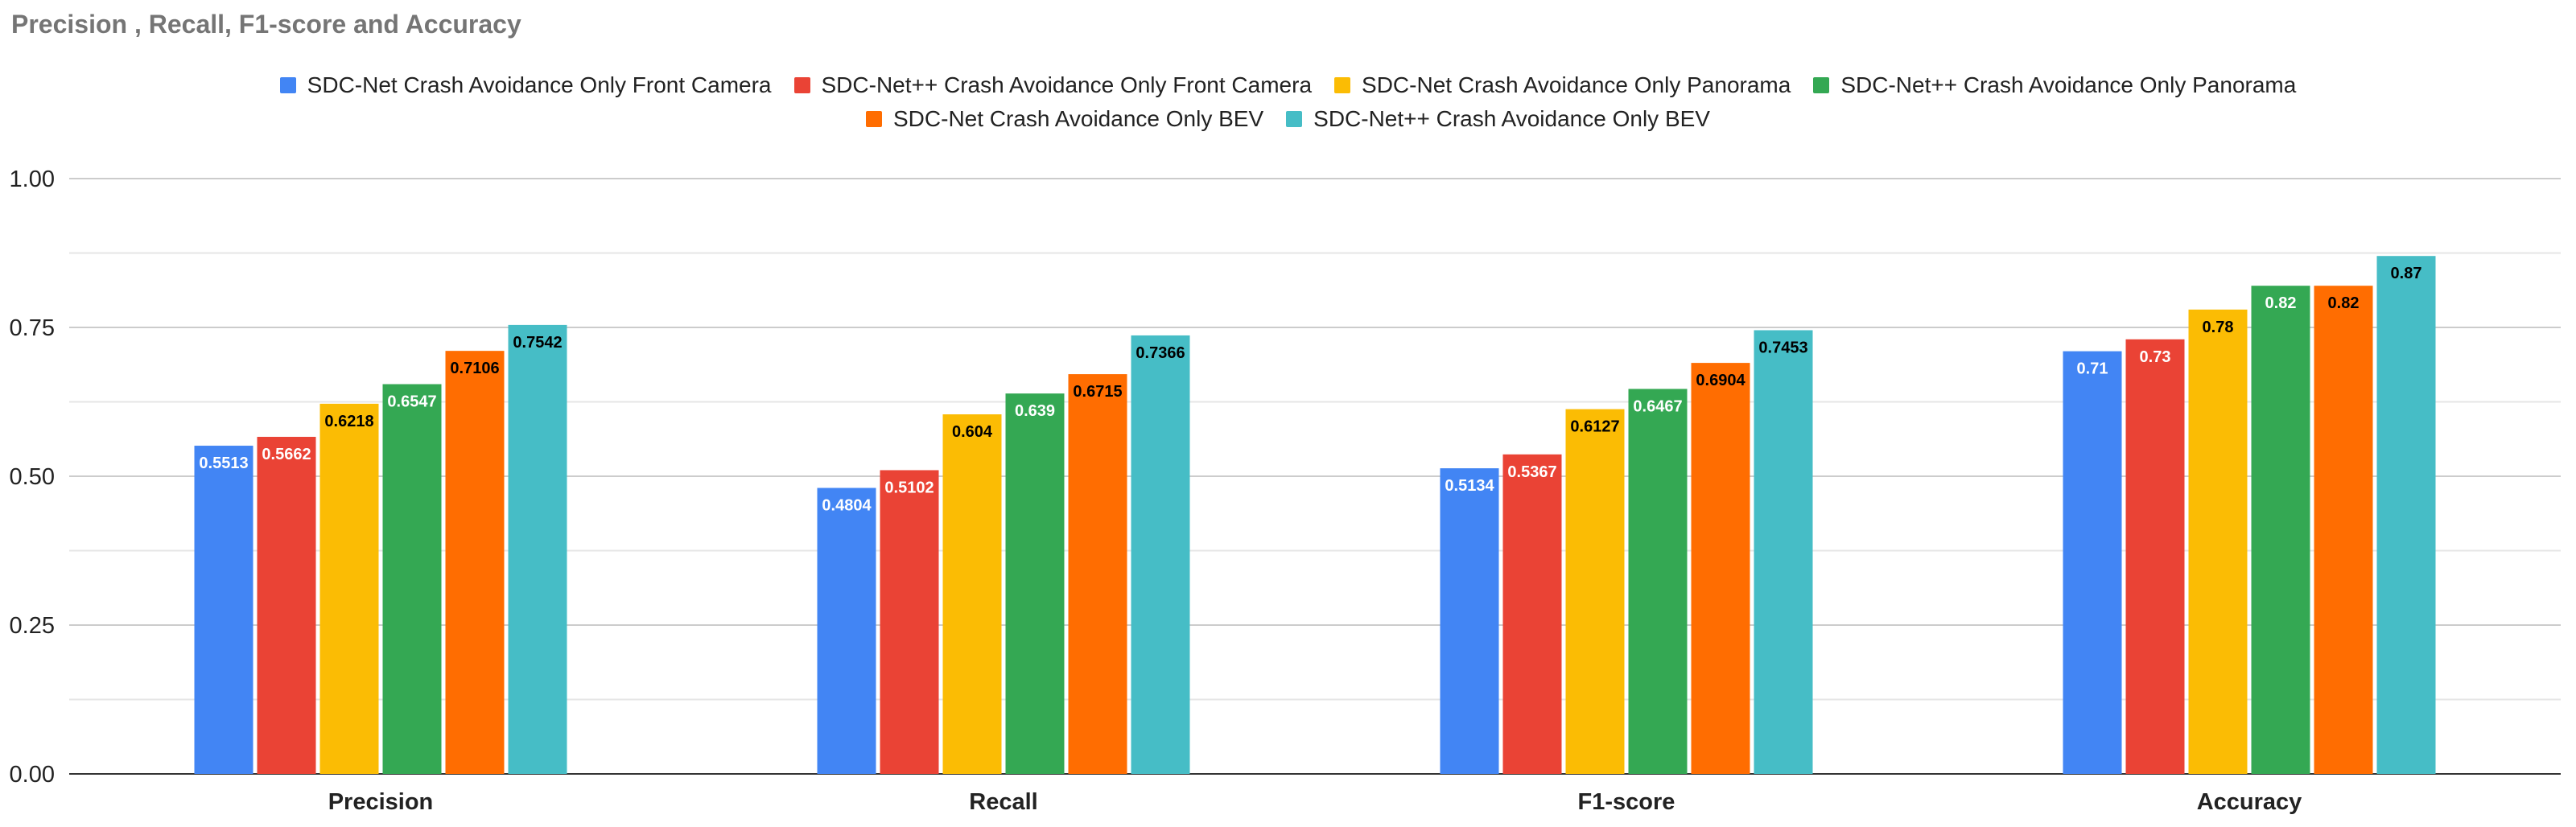 The height and width of the screenshot is (827, 2576). I want to click on y-tick-label: 0.25, so click(32, 626).